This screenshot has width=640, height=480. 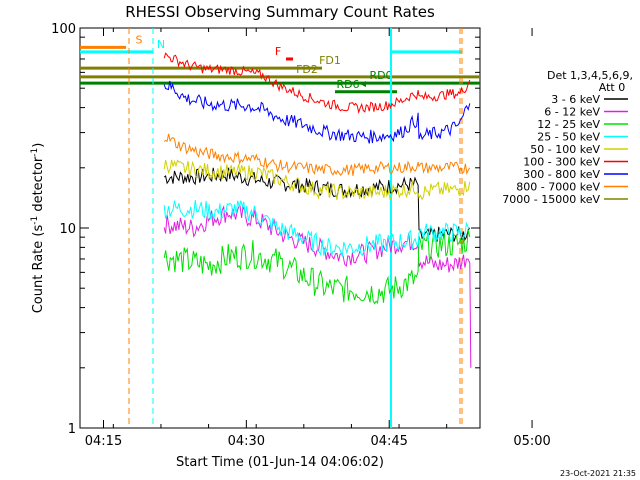 I want to click on flag-label-s: S, so click(x=139, y=39).